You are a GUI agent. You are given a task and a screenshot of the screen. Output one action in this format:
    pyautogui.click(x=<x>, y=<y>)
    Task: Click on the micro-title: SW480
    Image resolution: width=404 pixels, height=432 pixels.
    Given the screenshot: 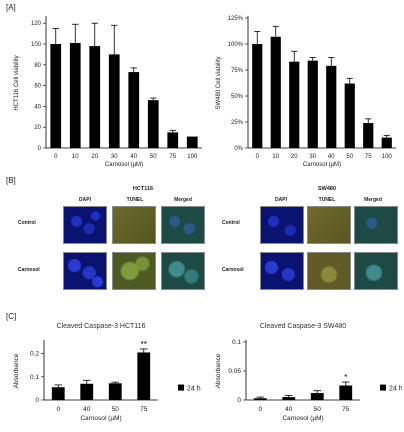 What is the action you would take?
    pyautogui.click(x=327, y=189)
    